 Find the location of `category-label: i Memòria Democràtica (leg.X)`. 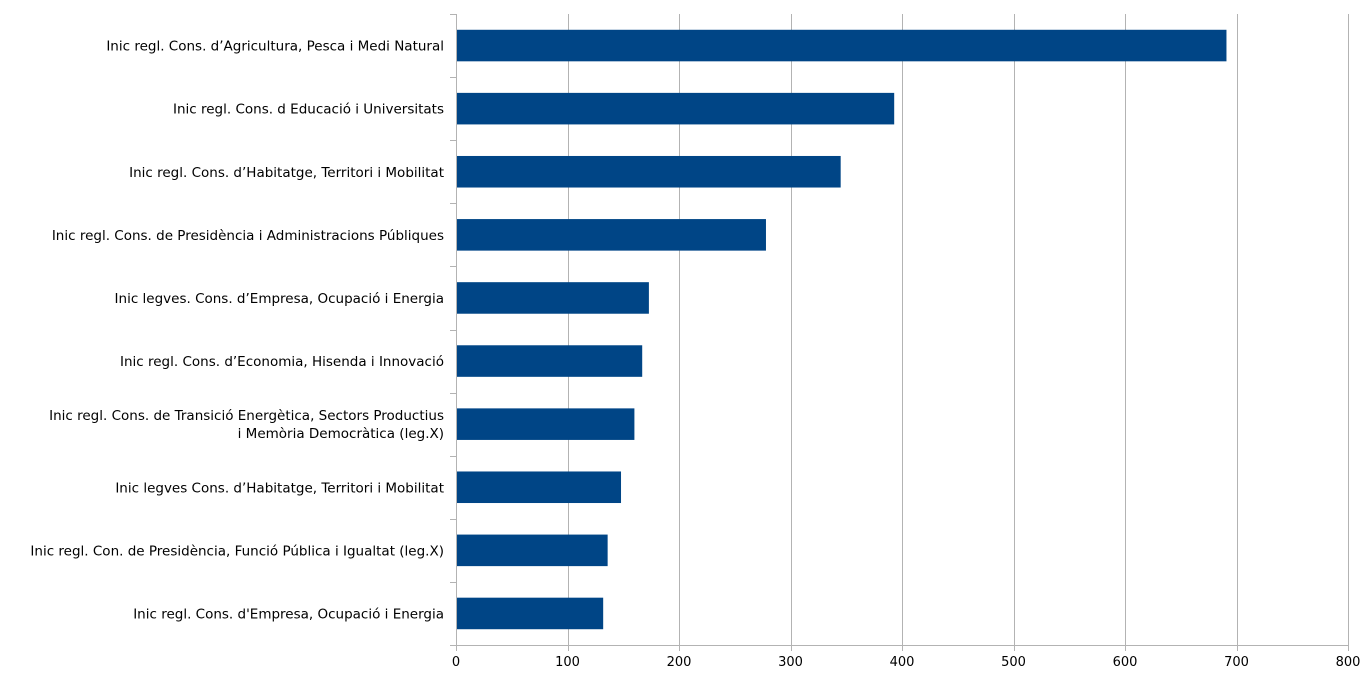

category-label: i Memòria Democràtica (leg.X) is located at coordinates (341, 434).